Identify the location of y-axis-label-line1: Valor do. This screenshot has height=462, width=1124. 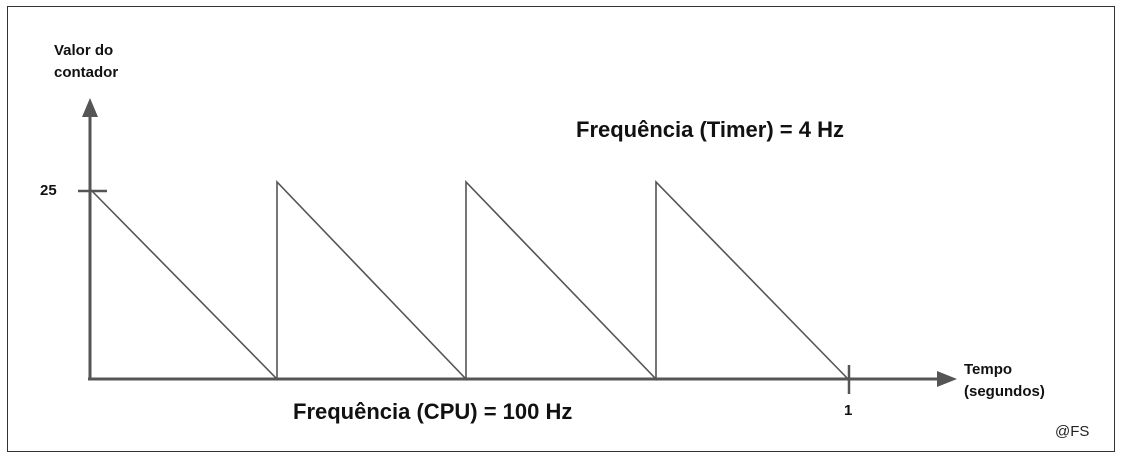
(84, 50).